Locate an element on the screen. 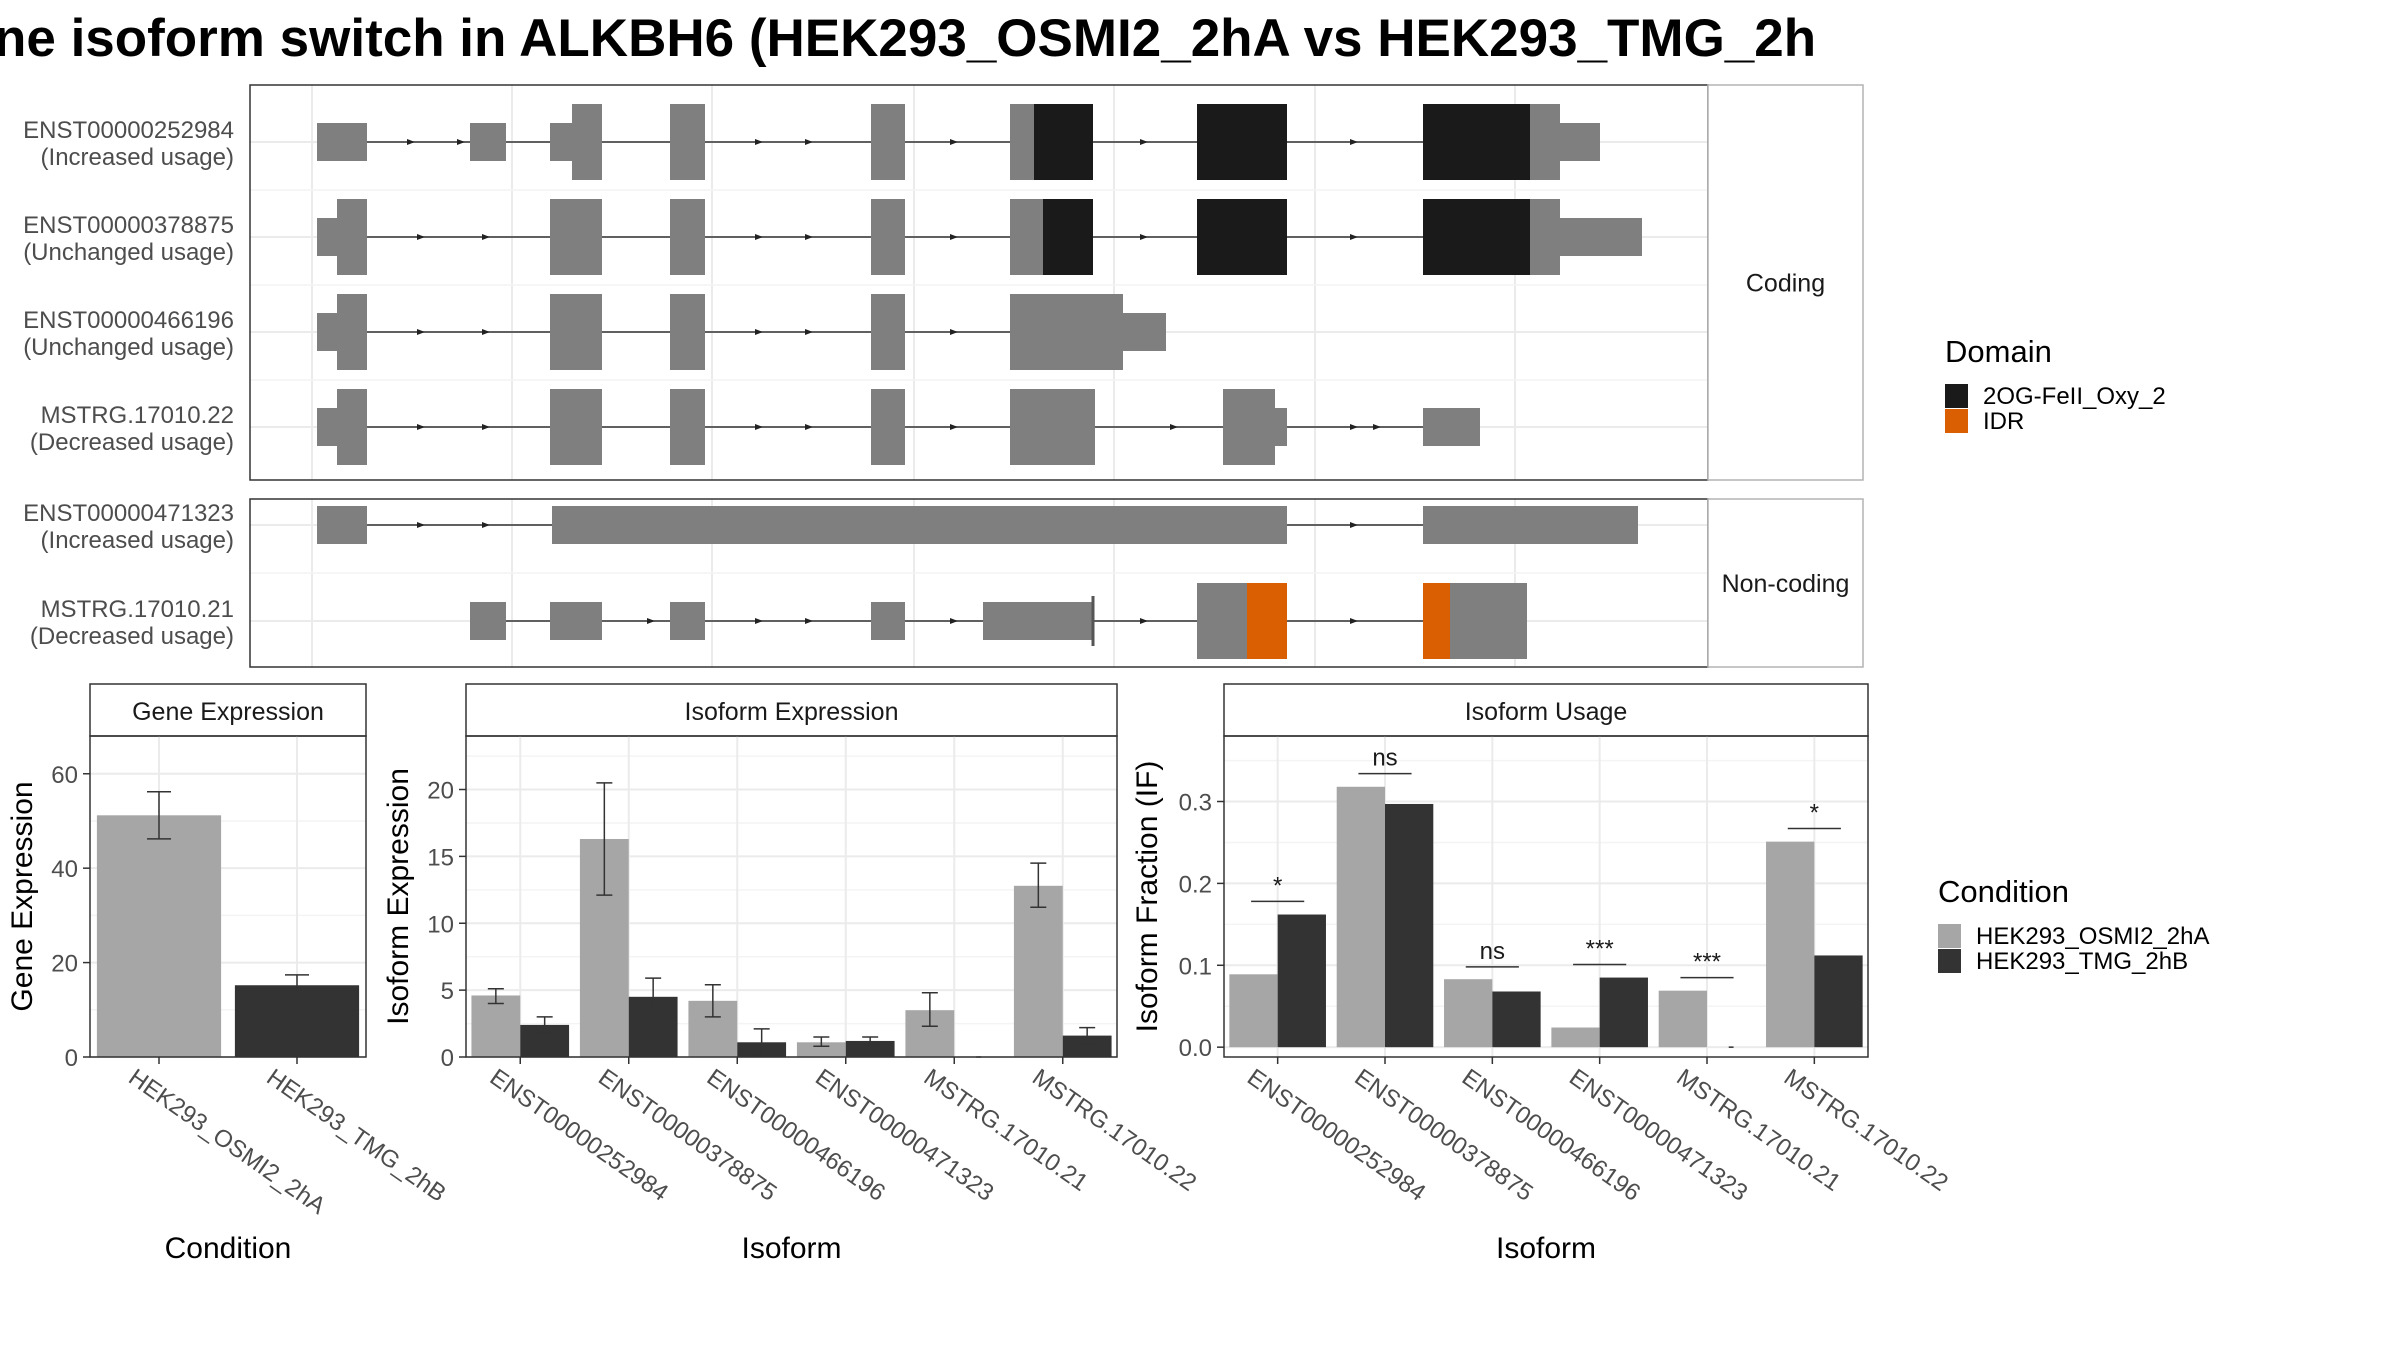 This screenshot has width=2400, height=1350. legend-label: IDR is located at coordinates (2003, 421).